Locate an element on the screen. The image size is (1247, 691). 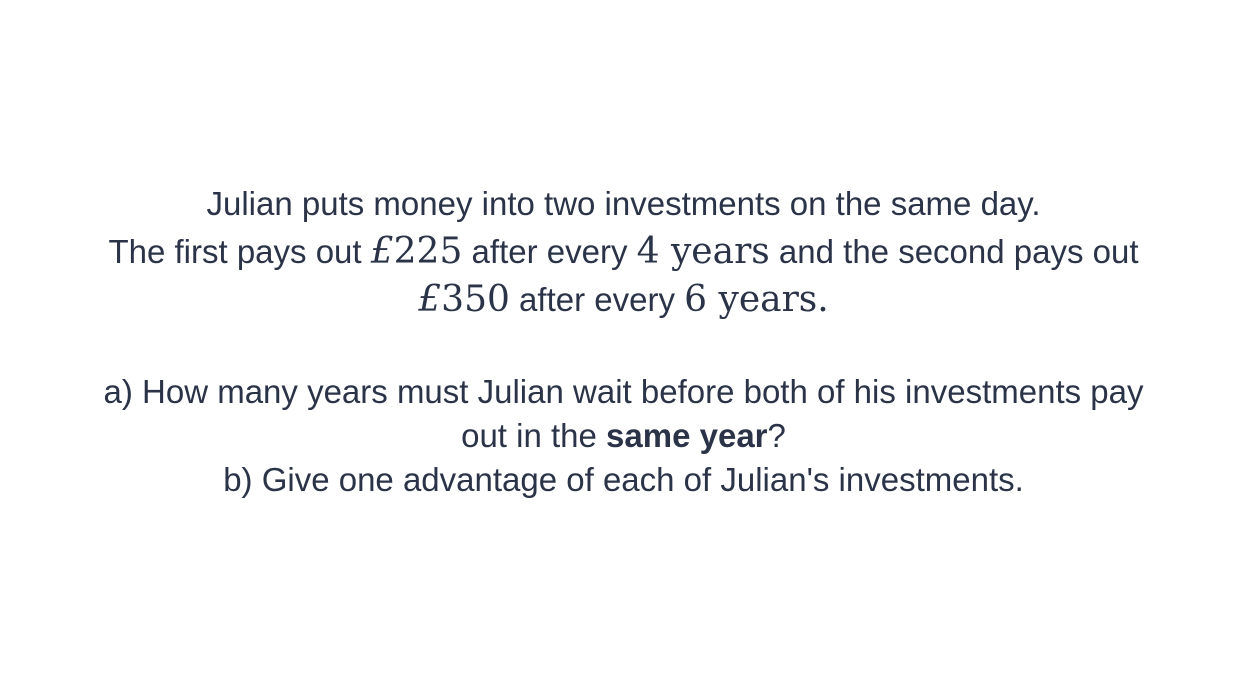
amount2: £350 is located at coordinates (464, 299).